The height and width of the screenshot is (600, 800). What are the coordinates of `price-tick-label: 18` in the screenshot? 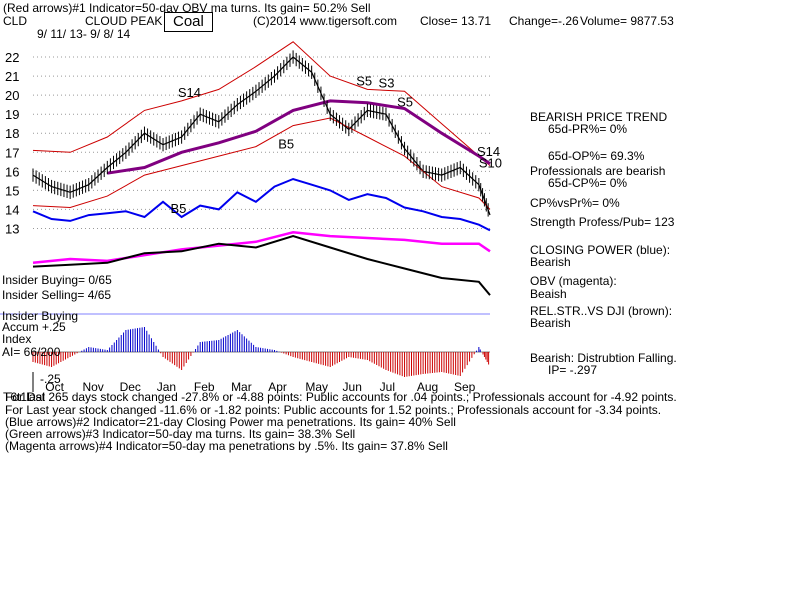 It's located at (12, 133).